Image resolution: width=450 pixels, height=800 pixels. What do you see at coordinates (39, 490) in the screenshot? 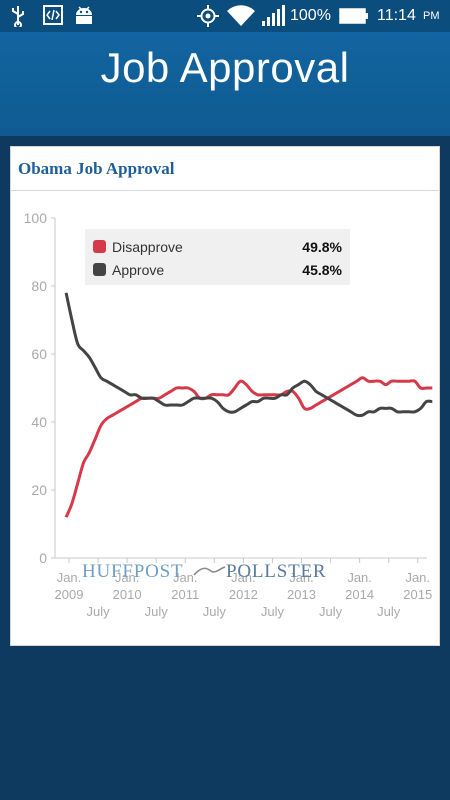
I see `y-tick-label: 20` at bounding box center [39, 490].